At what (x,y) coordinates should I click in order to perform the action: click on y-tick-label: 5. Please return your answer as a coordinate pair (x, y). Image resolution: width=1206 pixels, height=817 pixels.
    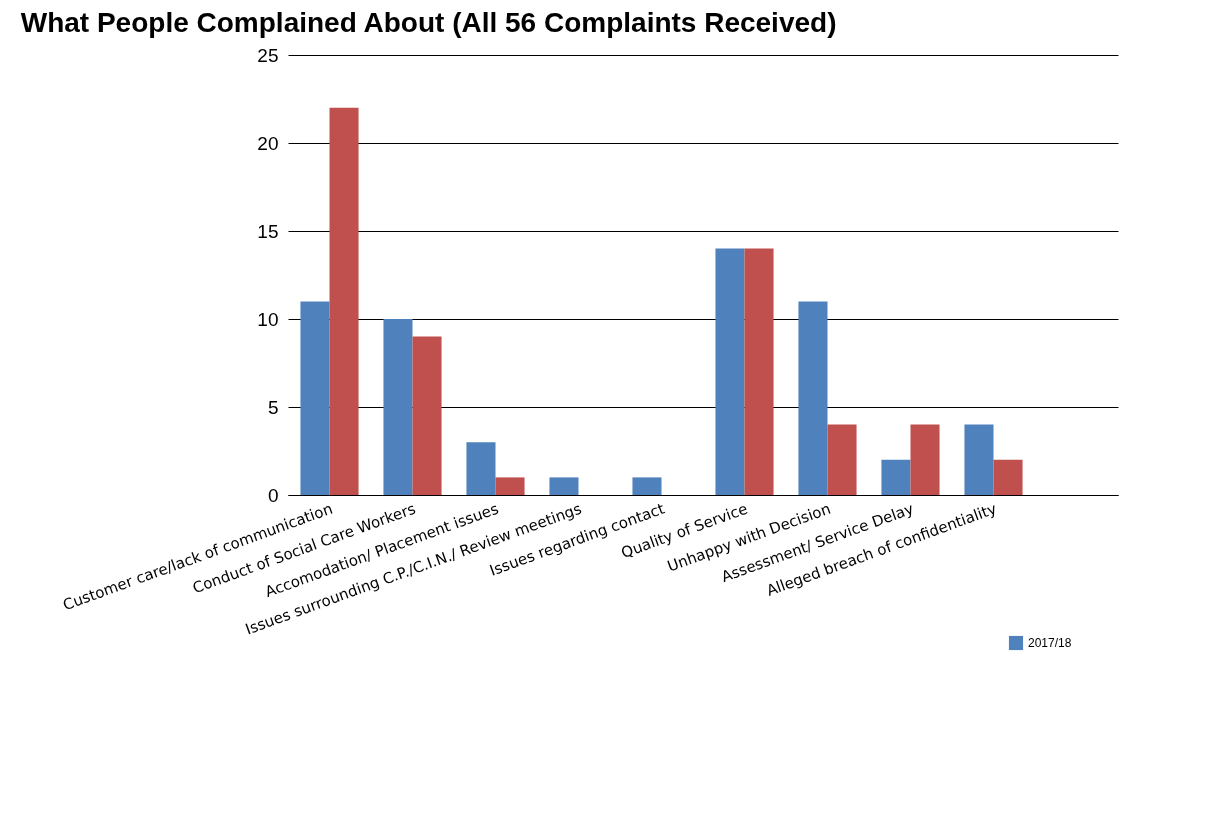
    Looking at the image, I should click on (273, 407).